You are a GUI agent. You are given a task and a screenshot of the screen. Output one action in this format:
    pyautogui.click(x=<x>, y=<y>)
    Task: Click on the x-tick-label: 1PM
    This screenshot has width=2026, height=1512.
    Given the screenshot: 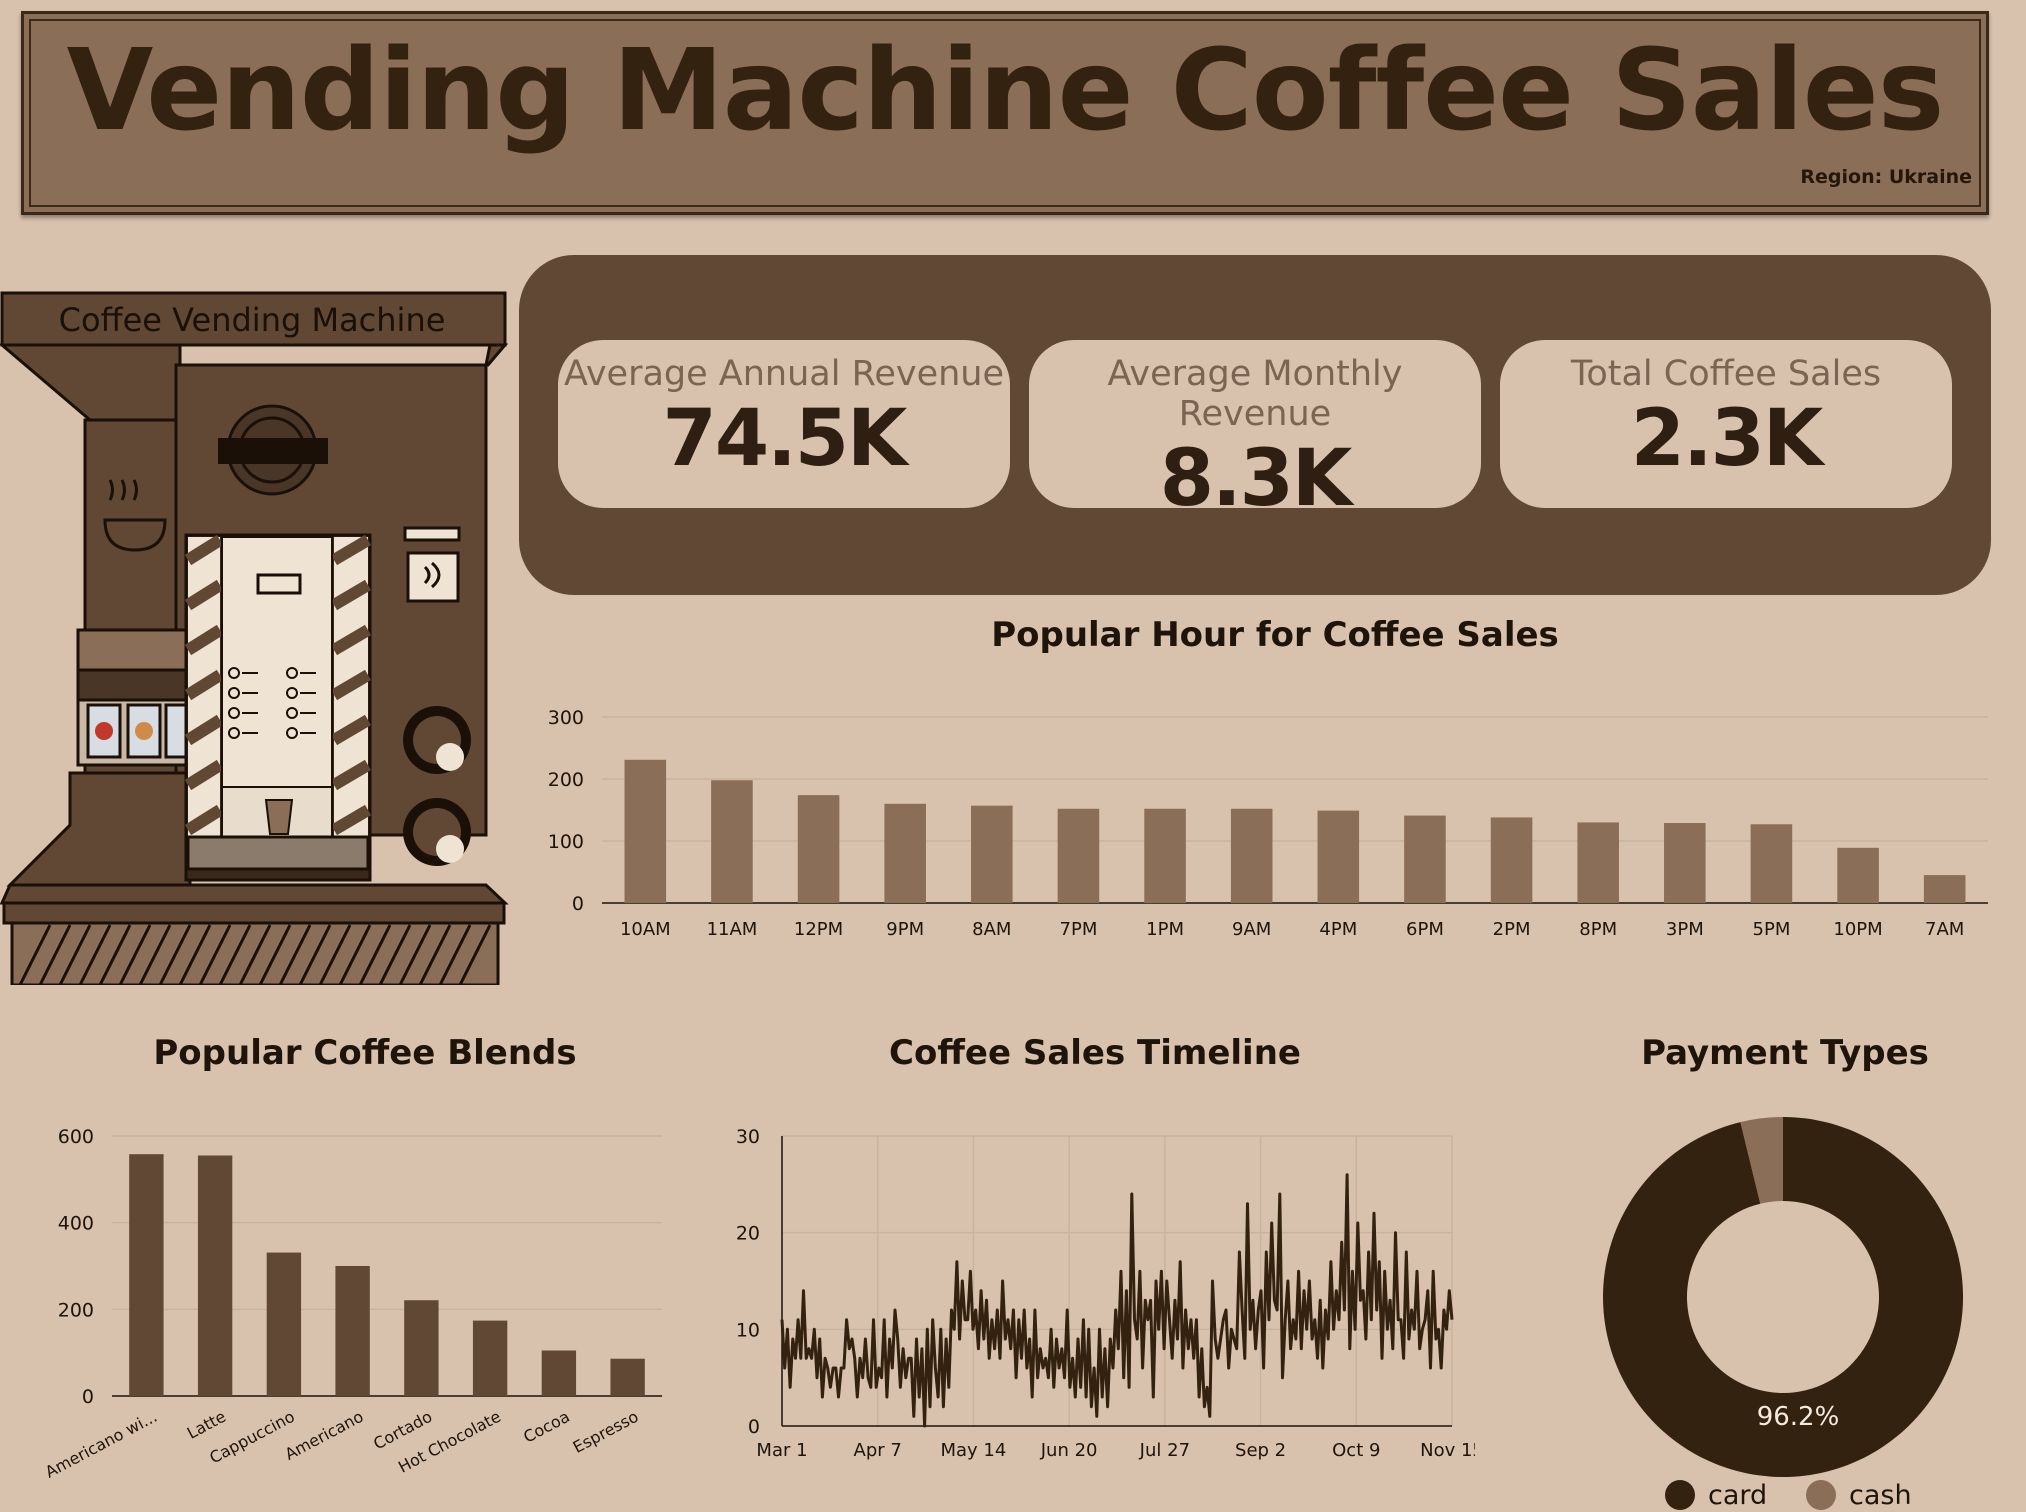 What is the action you would take?
    pyautogui.click(x=1165, y=929)
    